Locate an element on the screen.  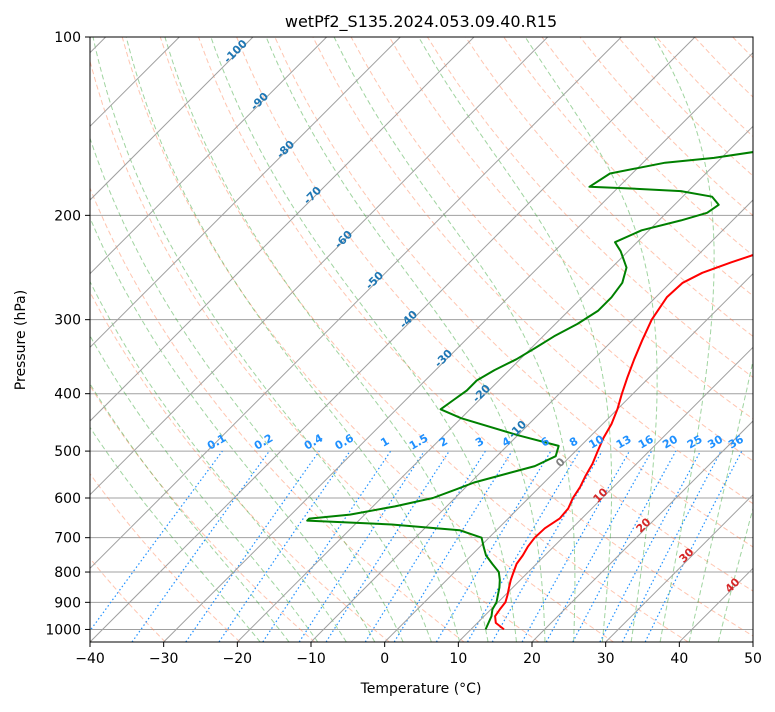
y-tick-label: 700 is located at coordinates (67, 539).